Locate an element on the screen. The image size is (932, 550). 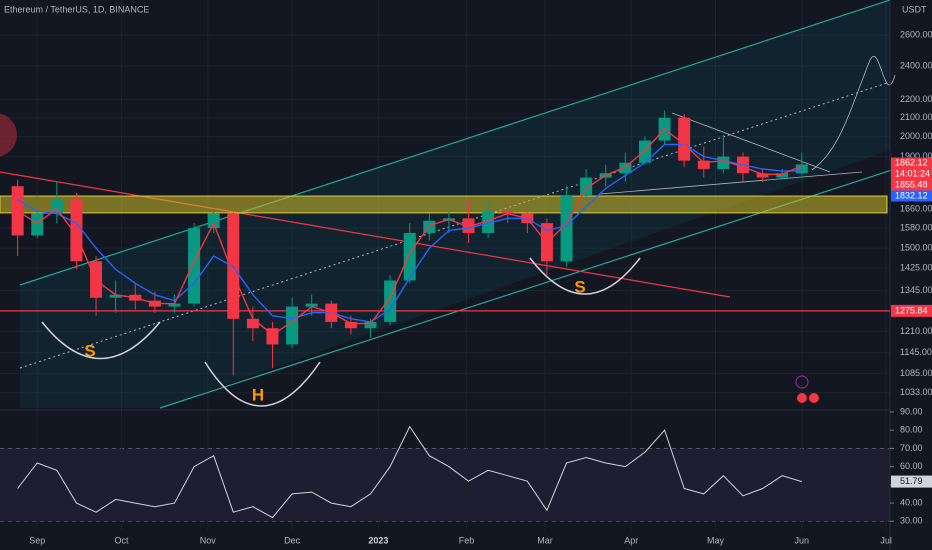
x-tick-label: Jul is located at coordinates (886, 540).